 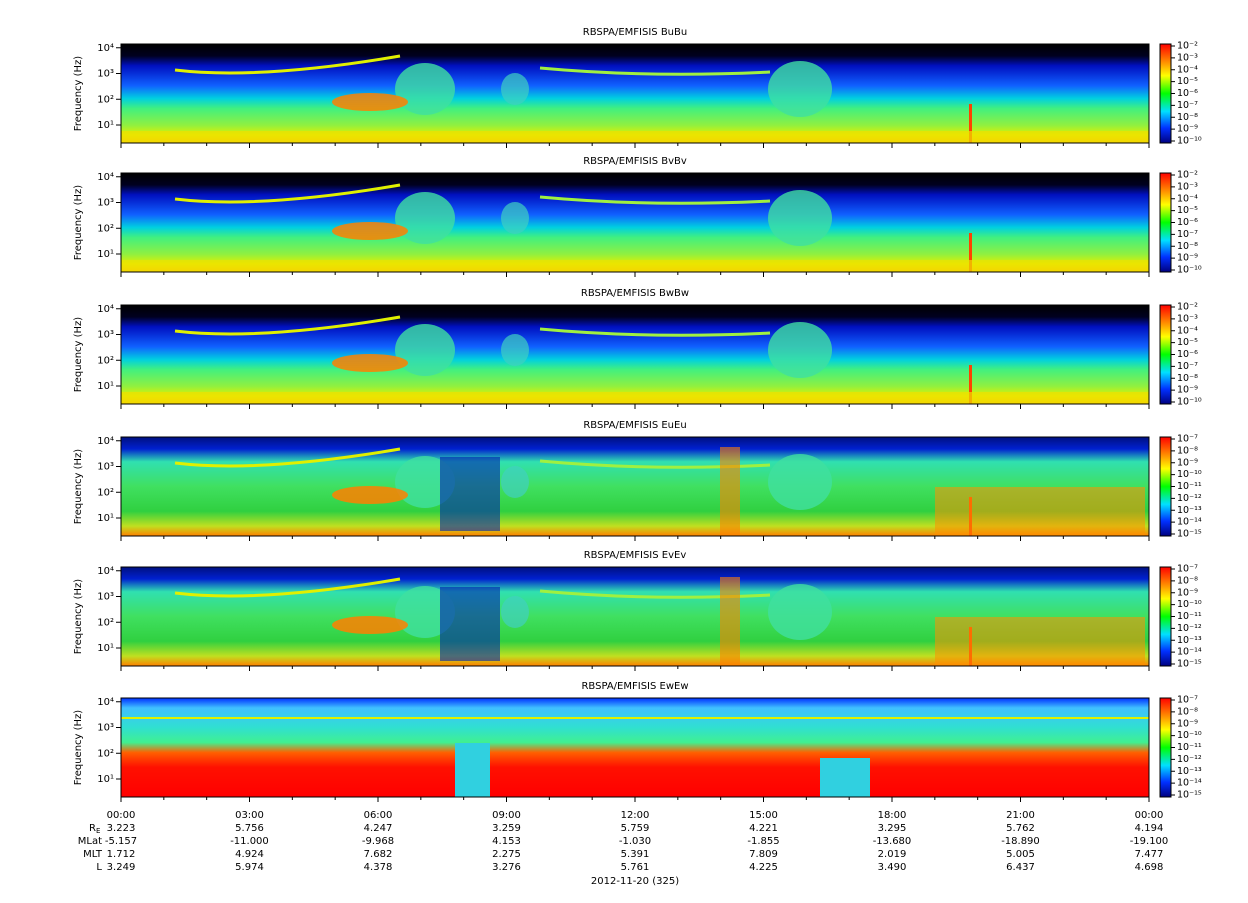 What do you see at coordinates (1187, 307) in the screenshot?
I see `colorbar-tick-label: 10⁻²` at bounding box center [1187, 307].